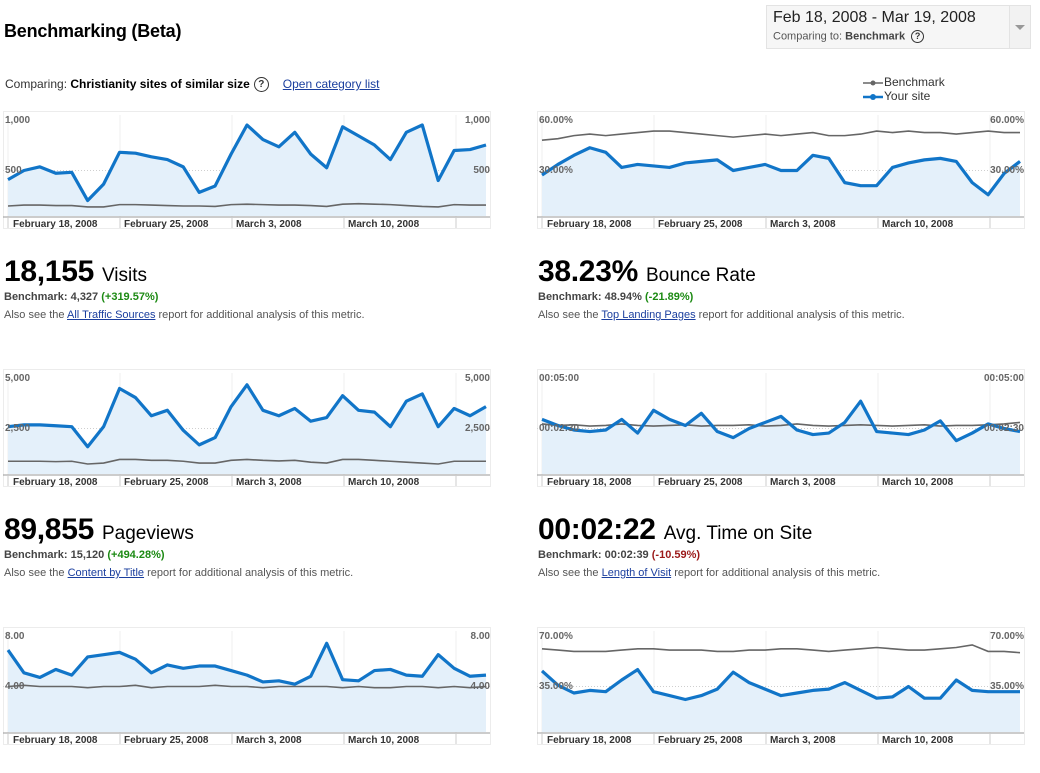 The image size is (1040, 773). What do you see at coordinates (559, 378) in the screenshot?
I see `y-axis-top-label-left: 00:05:00` at bounding box center [559, 378].